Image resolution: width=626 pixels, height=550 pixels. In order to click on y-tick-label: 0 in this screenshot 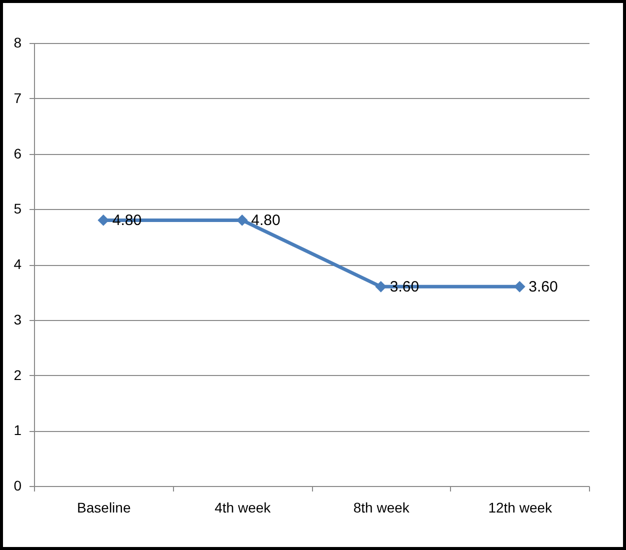, I will do `click(18, 486)`.